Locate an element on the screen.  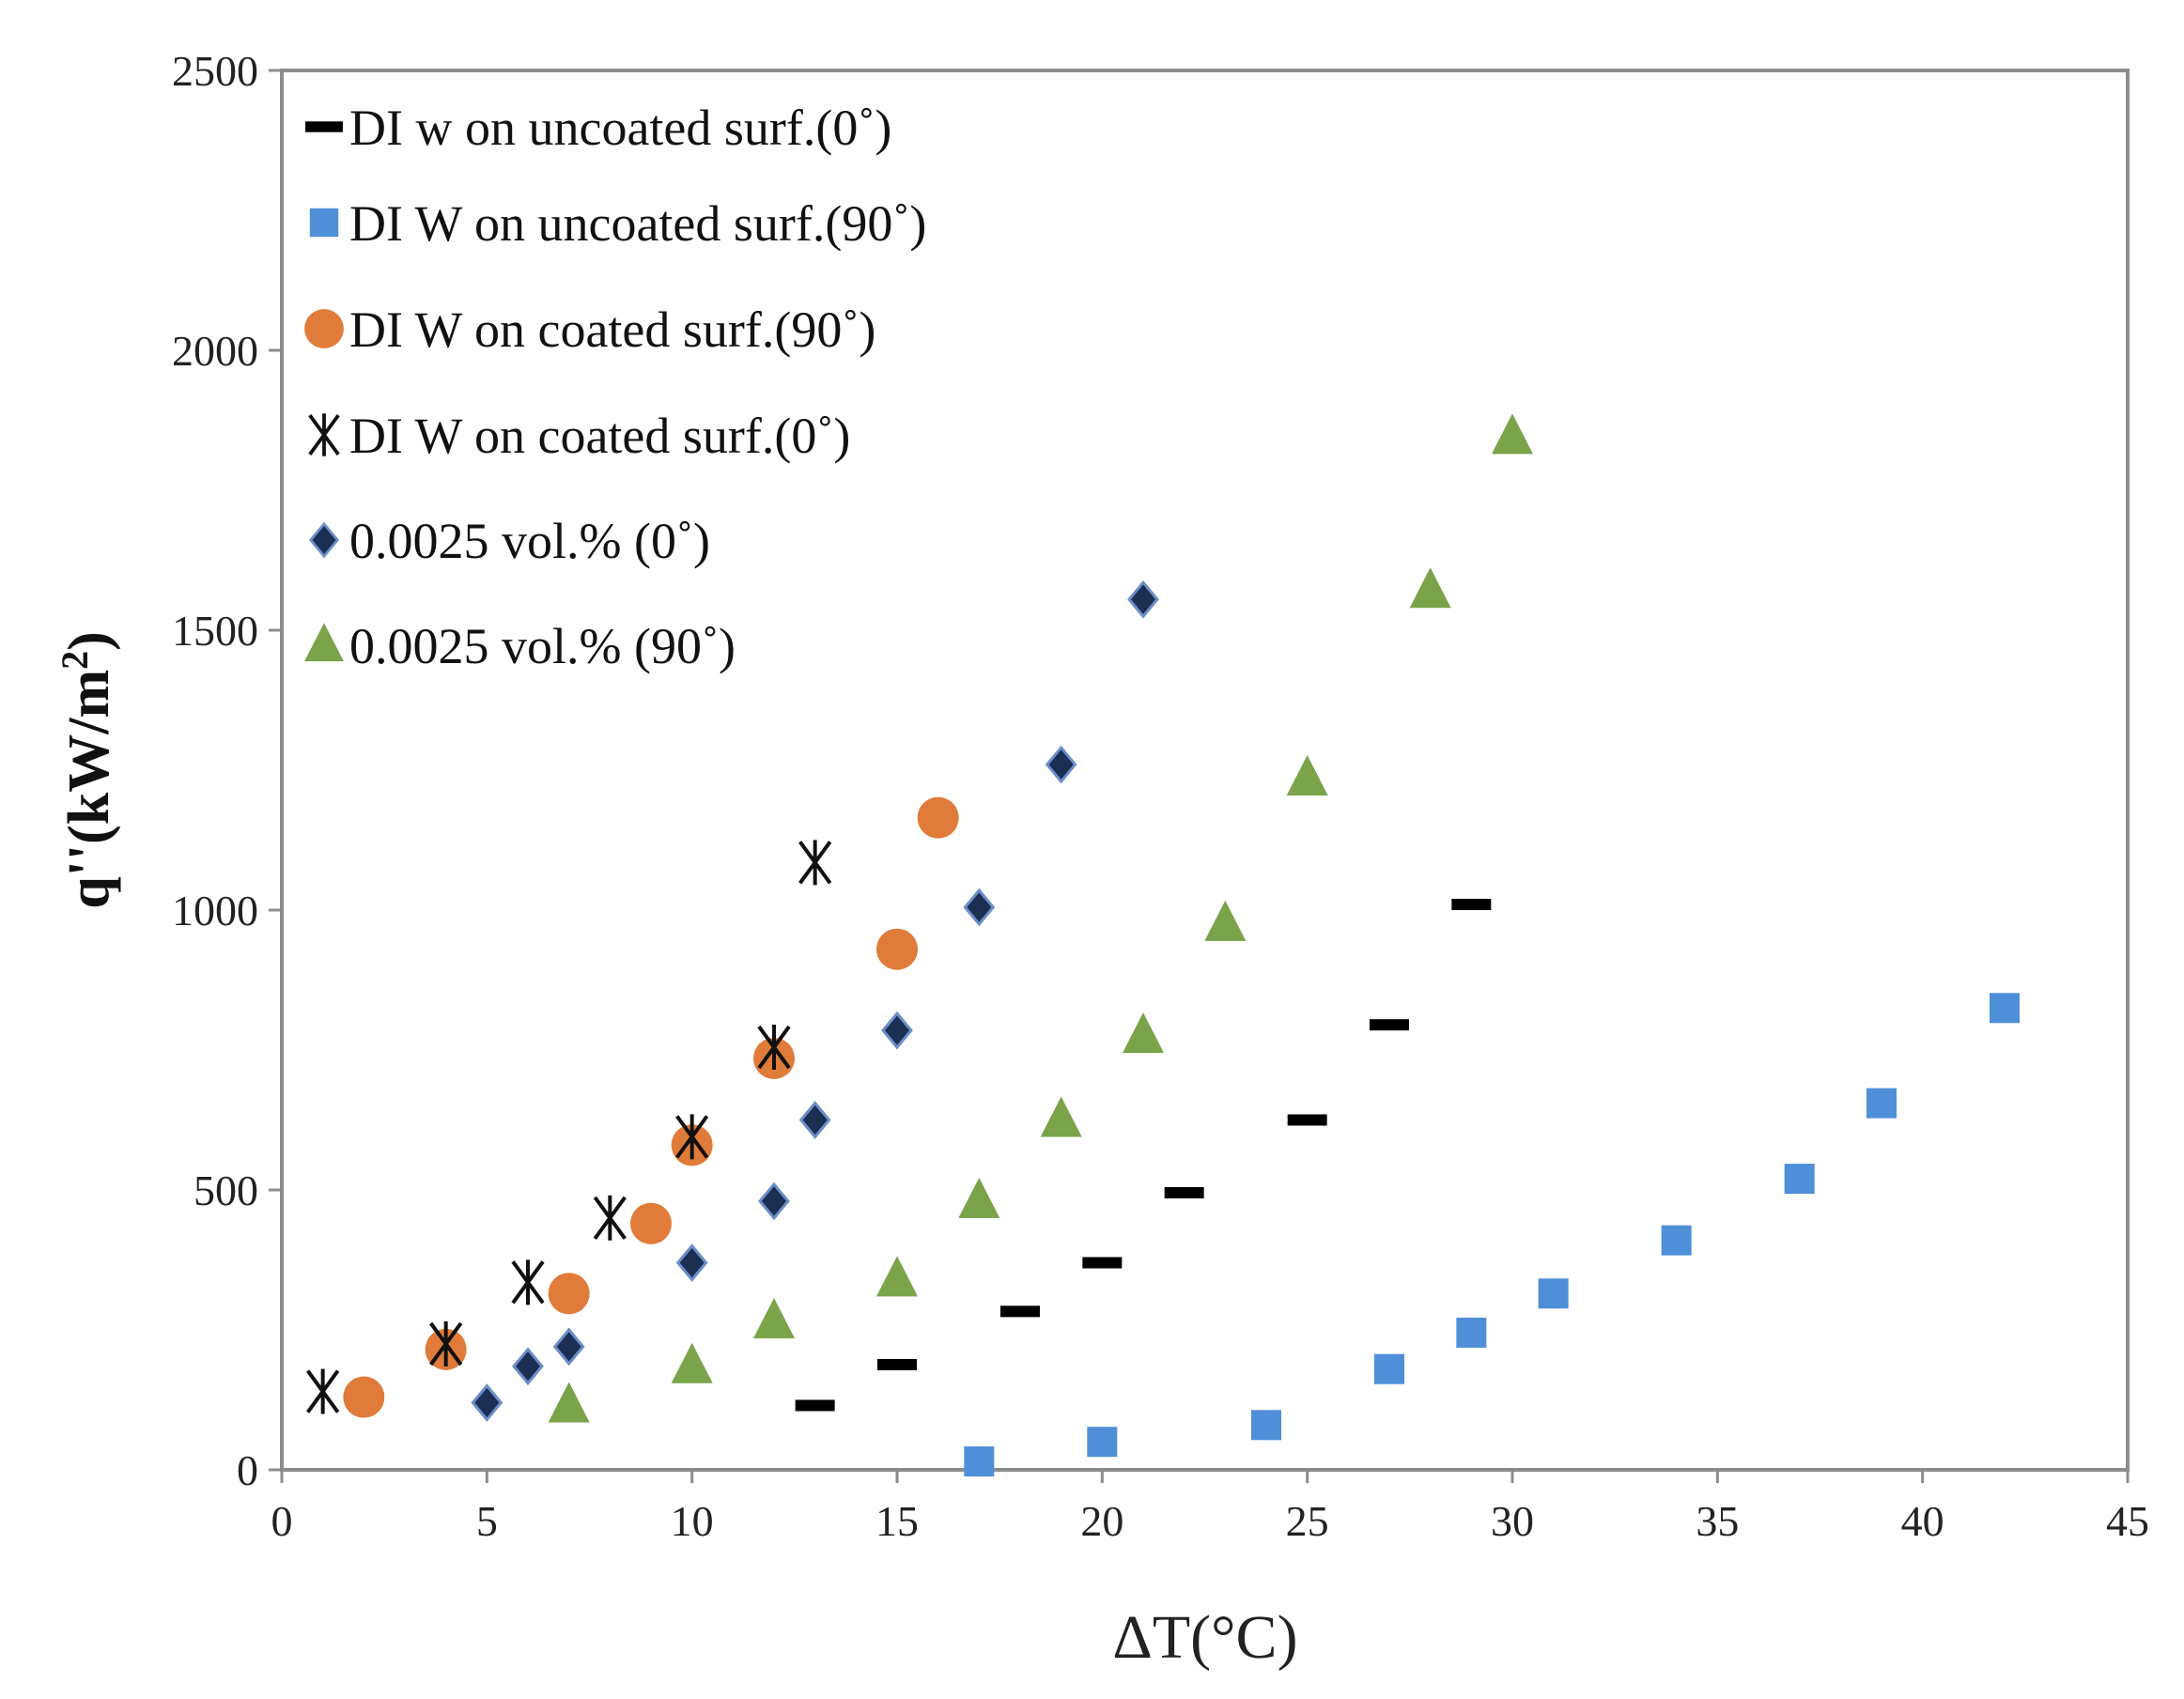
legend-marker-circle is located at coordinates (324, 329).